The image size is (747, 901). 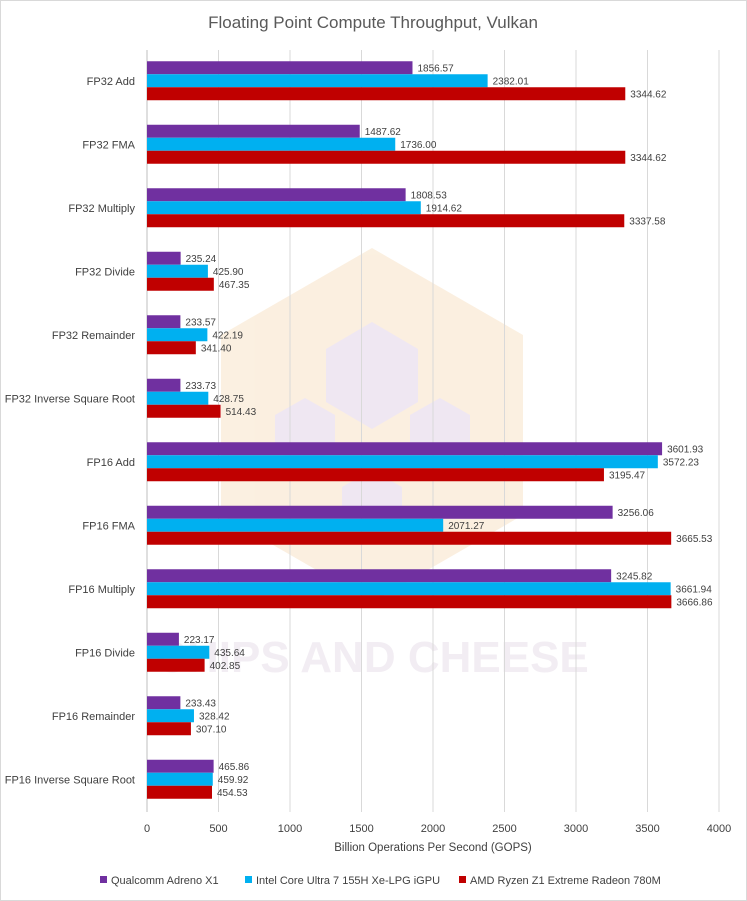 I want to click on legend-label: Qualcomm Adreno X1, so click(x=165, y=881).